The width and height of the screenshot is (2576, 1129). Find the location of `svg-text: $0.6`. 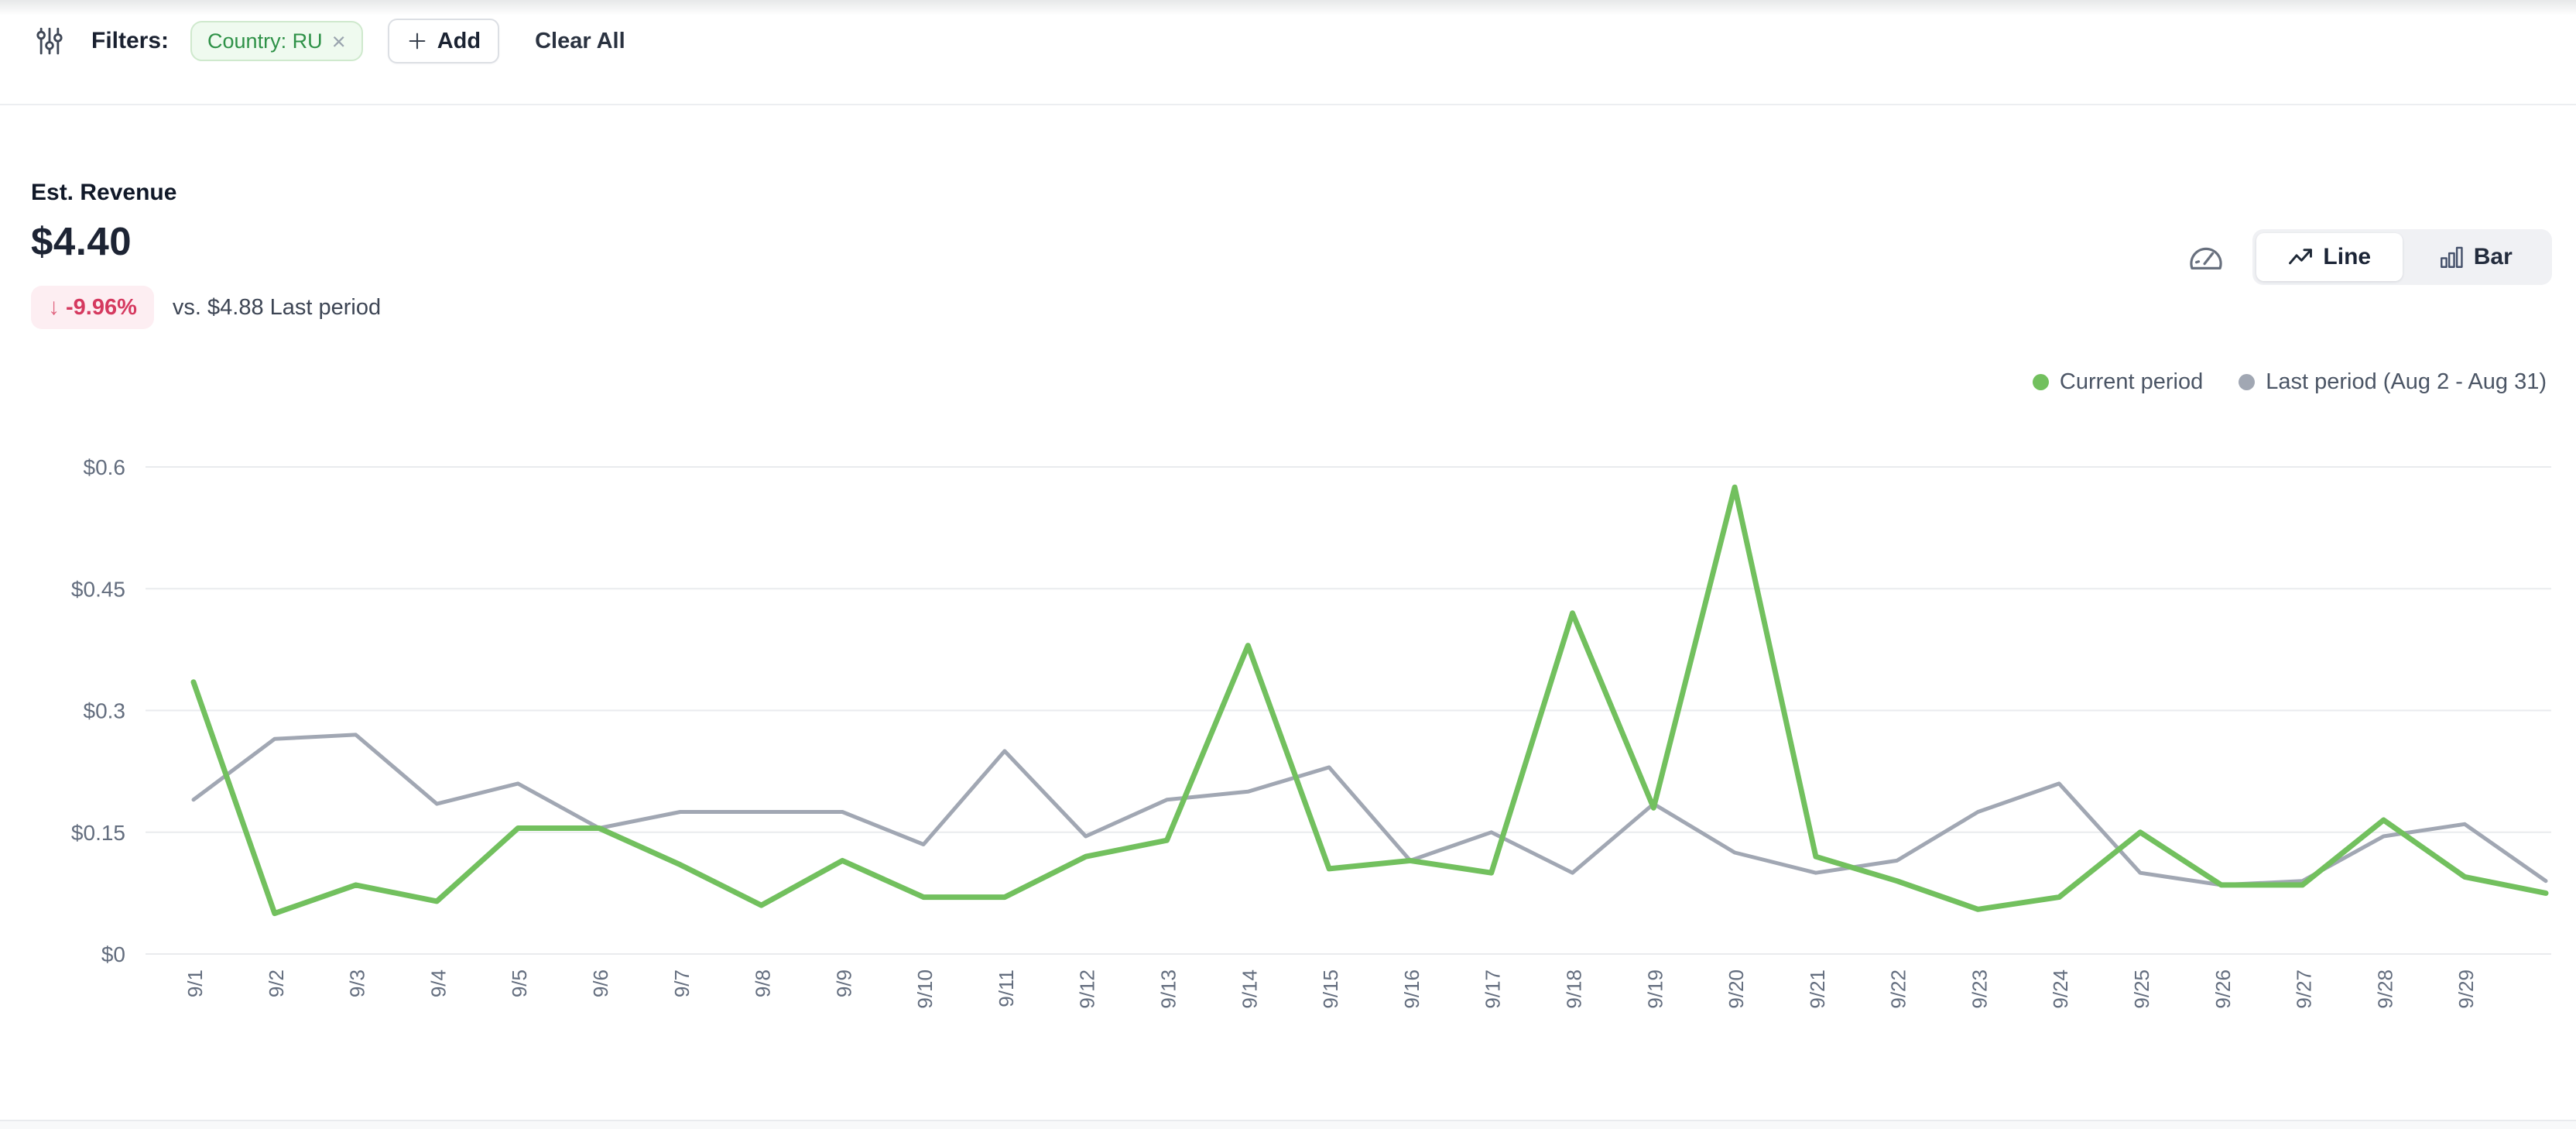

svg-text: $0.6 is located at coordinates (105, 467).